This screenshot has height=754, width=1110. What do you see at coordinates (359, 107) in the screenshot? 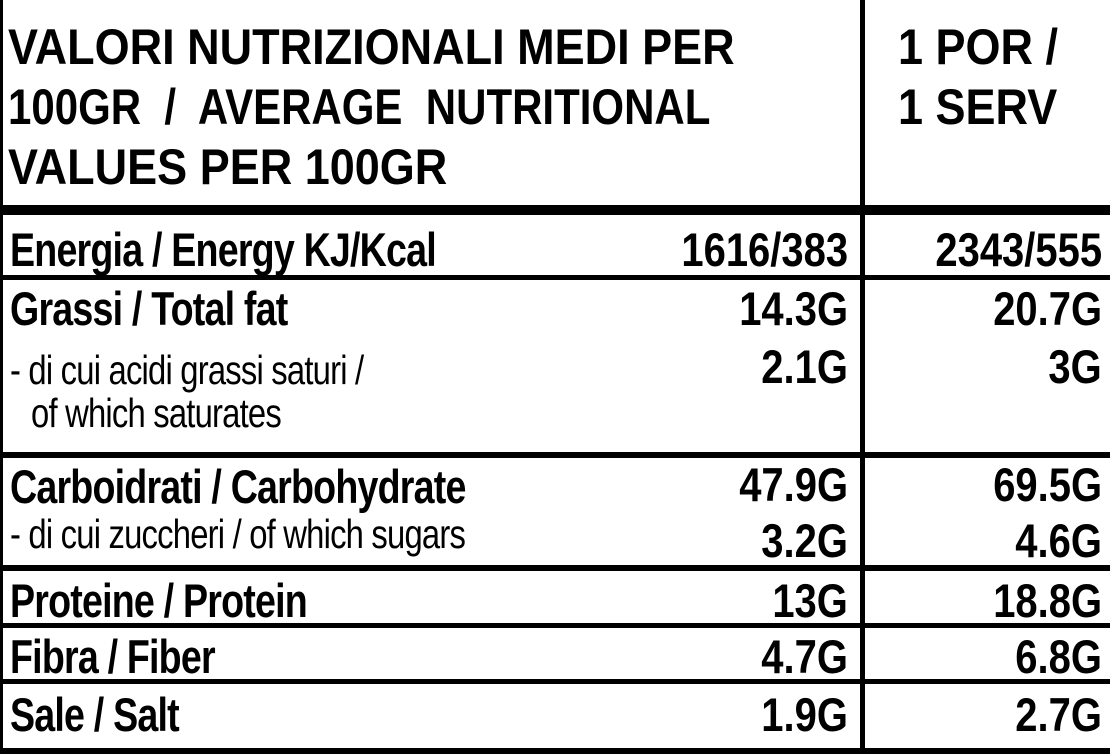
I see `header-title-line-2: 100GR / AVERAGE NUTRITIONAL` at bounding box center [359, 107].